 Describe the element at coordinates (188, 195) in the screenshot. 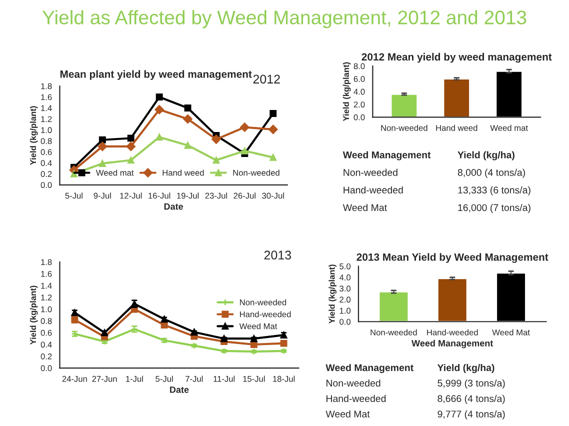

I see `x-tick-label: 19-Jul` at that location.